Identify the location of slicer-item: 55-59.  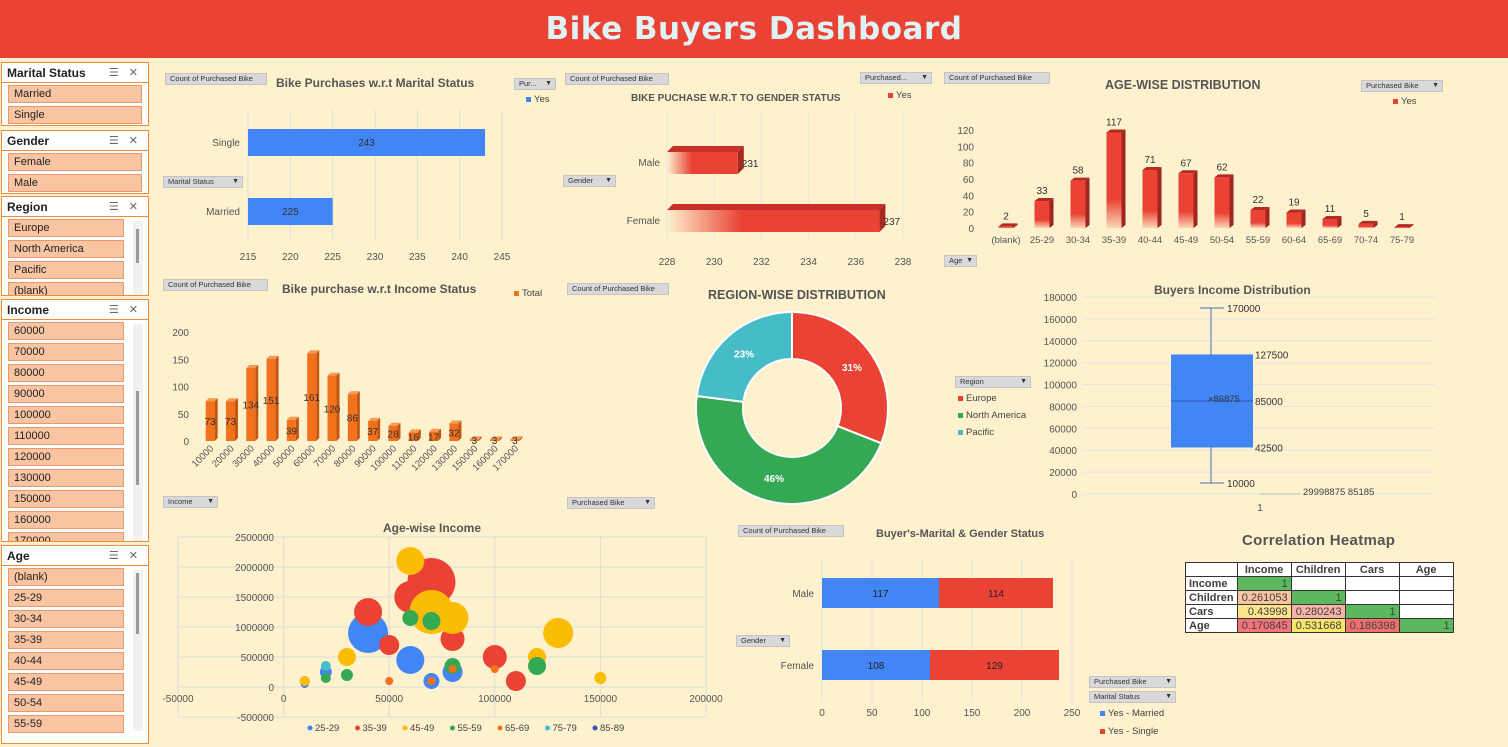
(66, 724).